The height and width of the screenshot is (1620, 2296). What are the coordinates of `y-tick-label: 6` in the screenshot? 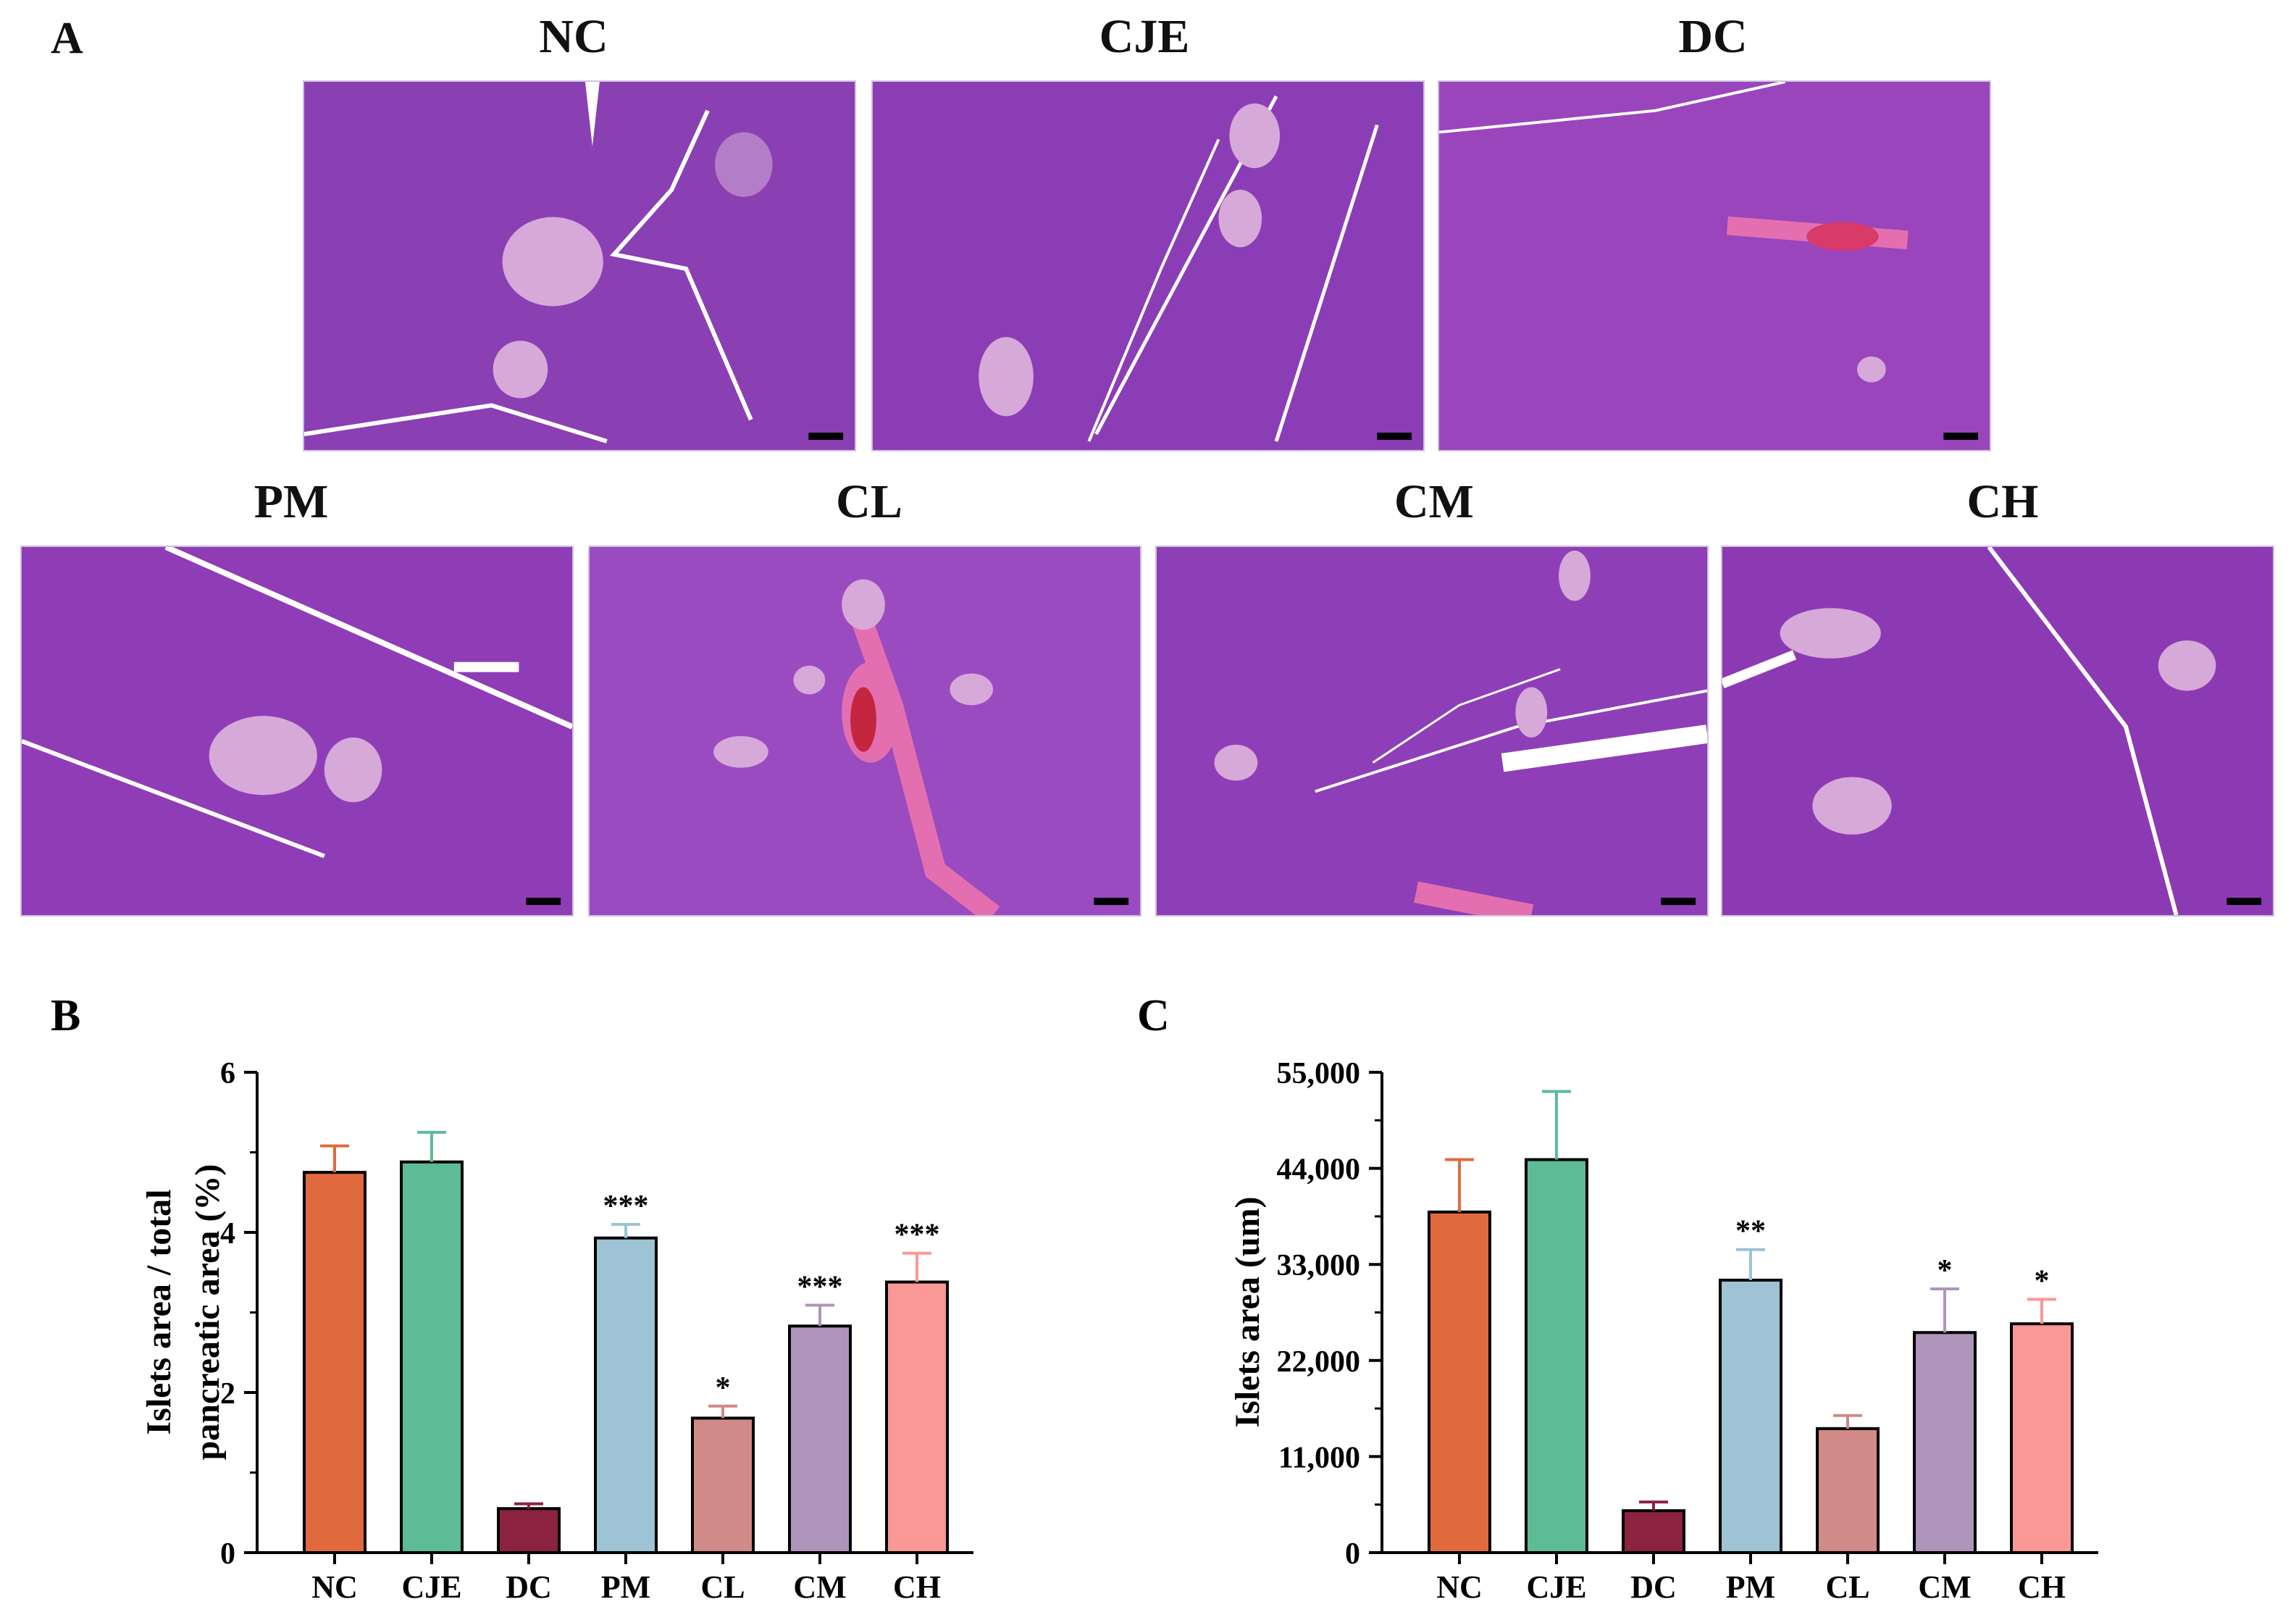 It's located at (227, 1073).